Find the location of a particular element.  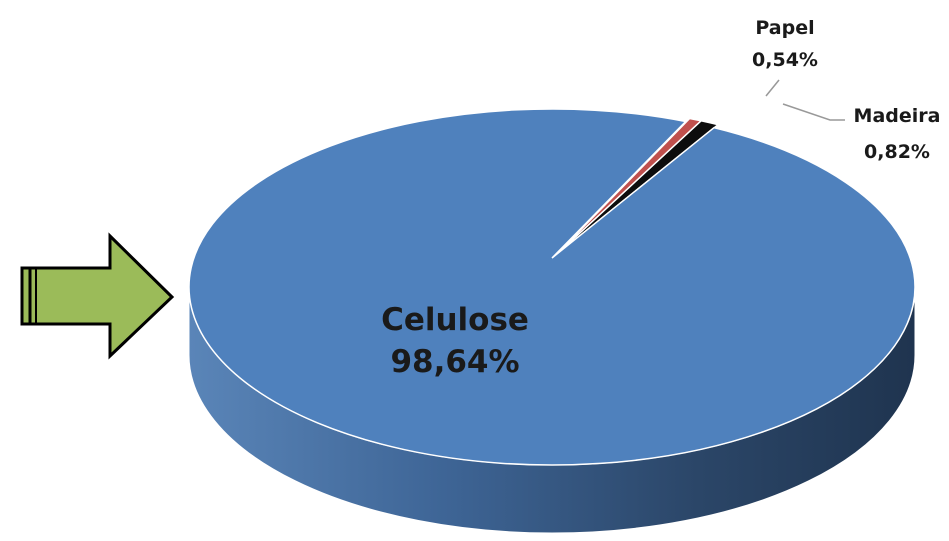

papel-leader-line is located at coordinates (772, 88).